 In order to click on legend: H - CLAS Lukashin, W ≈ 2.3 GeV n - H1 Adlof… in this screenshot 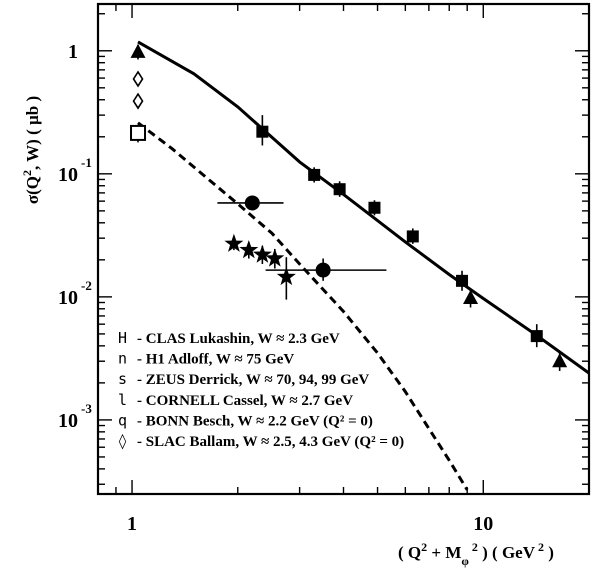, I will do `click(261, 389)`.